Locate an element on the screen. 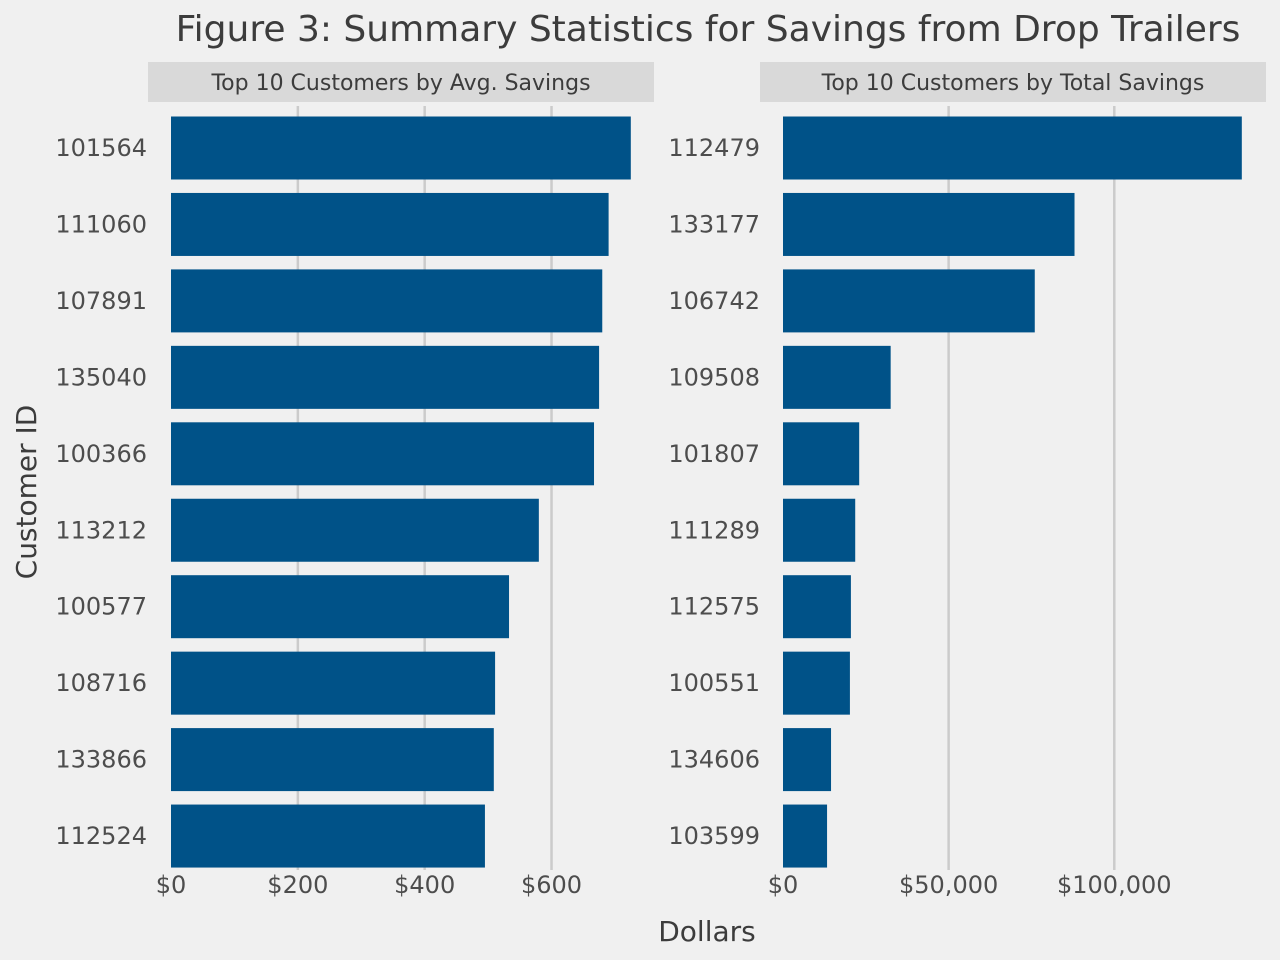 The height and width of the screenshot is (960, 1280). x-tick-label: $600 is located at coordinates (551, 885).